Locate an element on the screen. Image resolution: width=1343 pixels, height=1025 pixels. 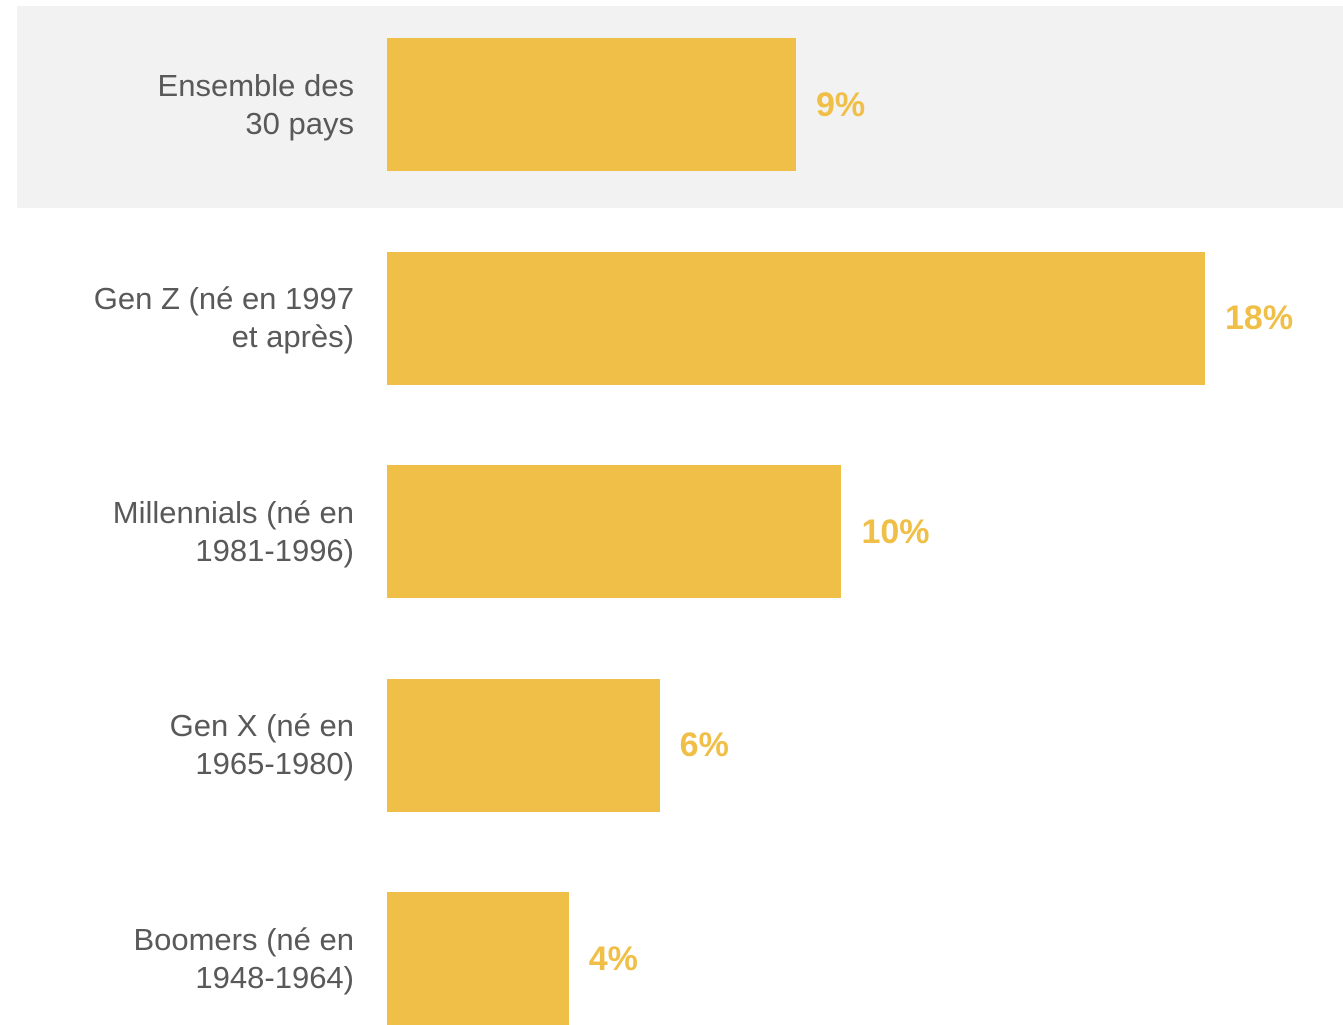
value-label: 10% is located at coordinates (895, 531).